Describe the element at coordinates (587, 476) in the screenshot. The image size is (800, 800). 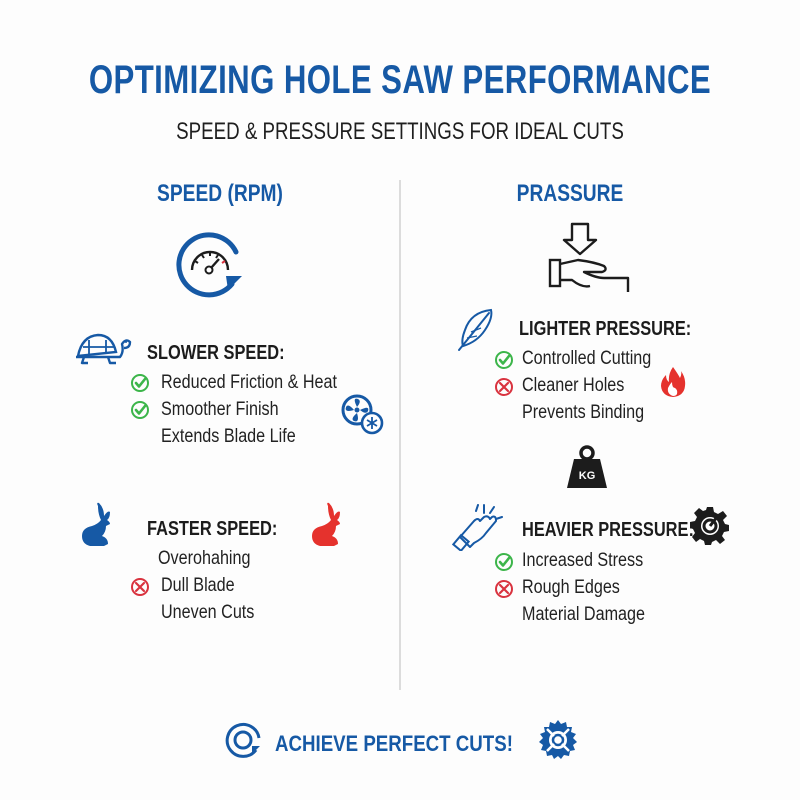
I see `kg-label: KG` at that location.